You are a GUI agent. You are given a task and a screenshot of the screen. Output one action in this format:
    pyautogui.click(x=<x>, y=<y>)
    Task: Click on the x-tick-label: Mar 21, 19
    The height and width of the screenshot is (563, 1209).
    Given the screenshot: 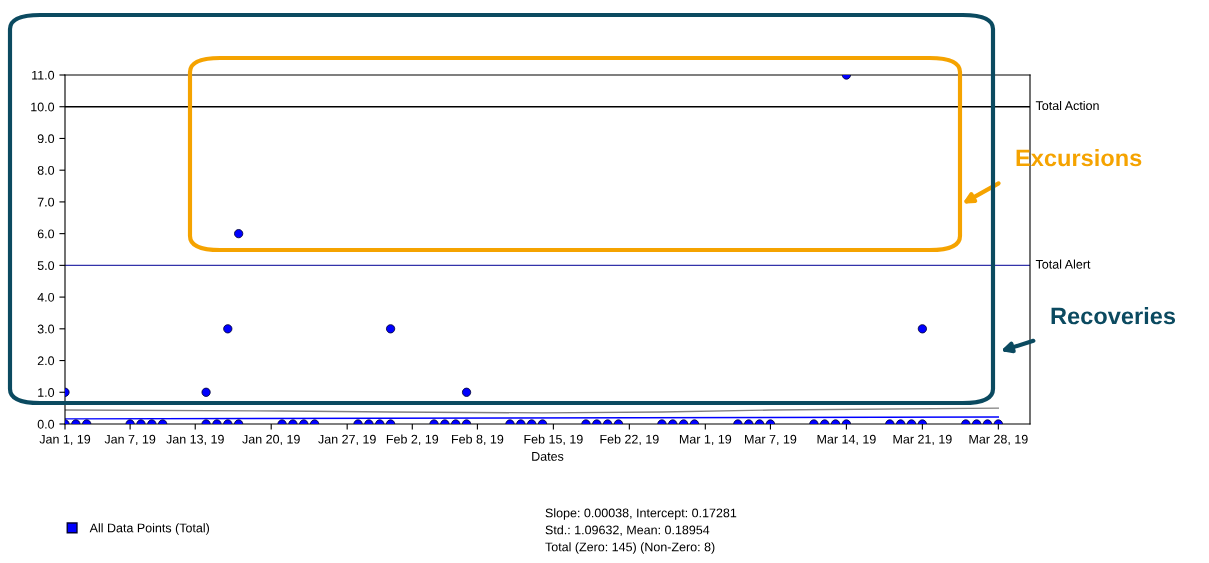 What is the action you would take?
    pyautogui.click(x=922, y=440)
    